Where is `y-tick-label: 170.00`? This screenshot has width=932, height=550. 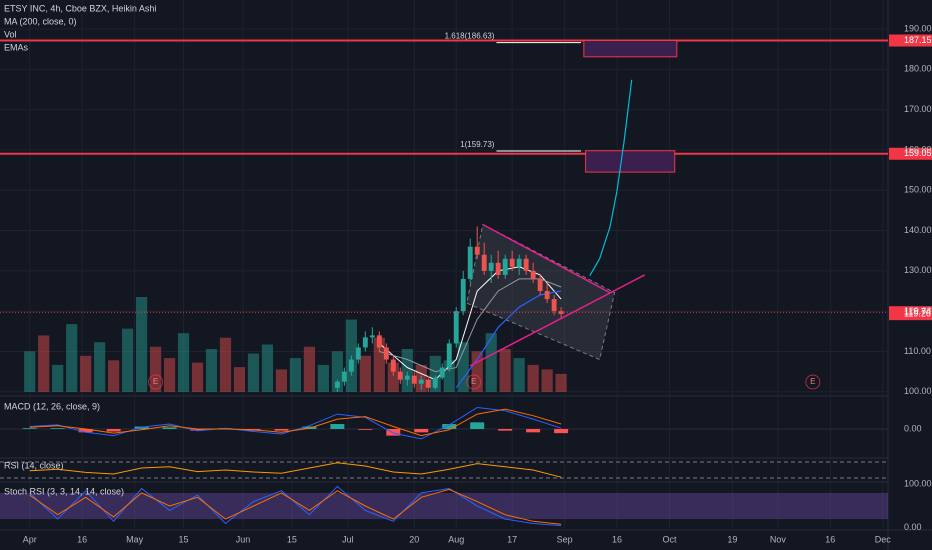
y-tick-label: 170.00 is located at coordinates (918, 109).